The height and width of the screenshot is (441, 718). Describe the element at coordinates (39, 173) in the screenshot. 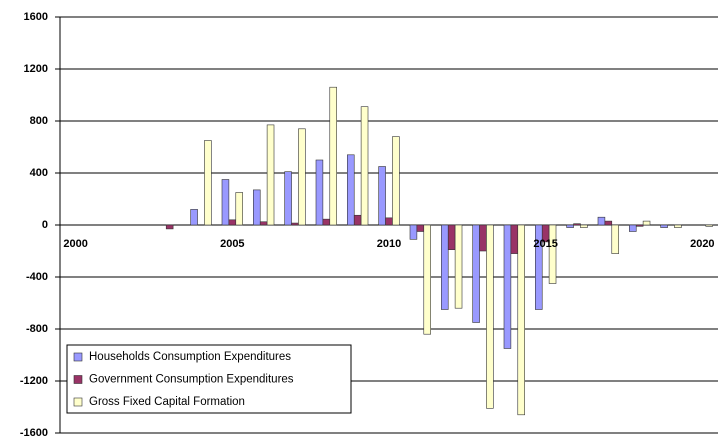

I see `y-tick-label: 400` at that location.